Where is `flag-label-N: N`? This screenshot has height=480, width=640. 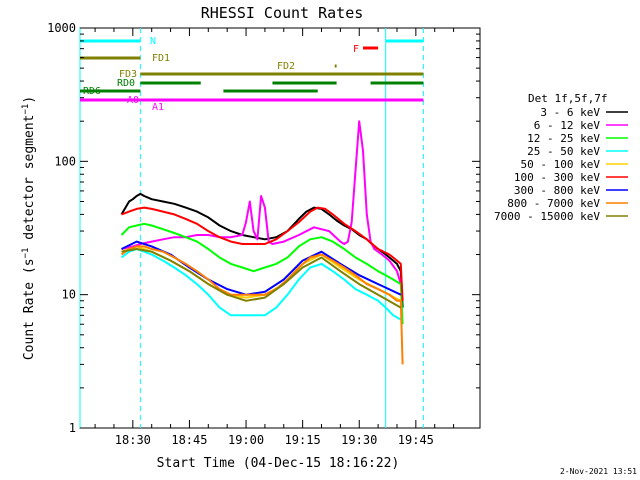 flag-label-N: N is located at coordinates (153, 41).